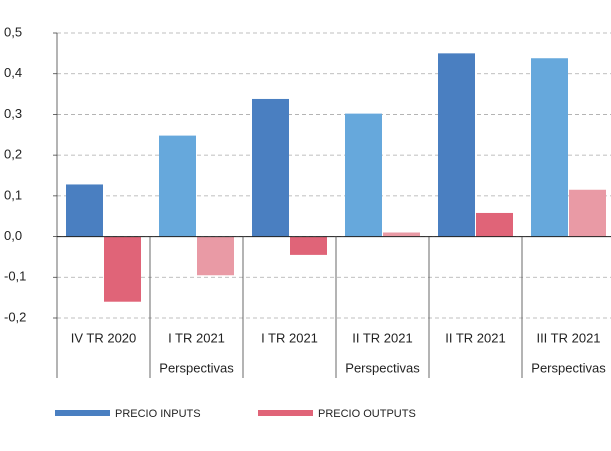  What do you see at coordinates (15, 316) in the screenshot?
I see `y-tick-label: -0,2` at bounding box center [15, 316].